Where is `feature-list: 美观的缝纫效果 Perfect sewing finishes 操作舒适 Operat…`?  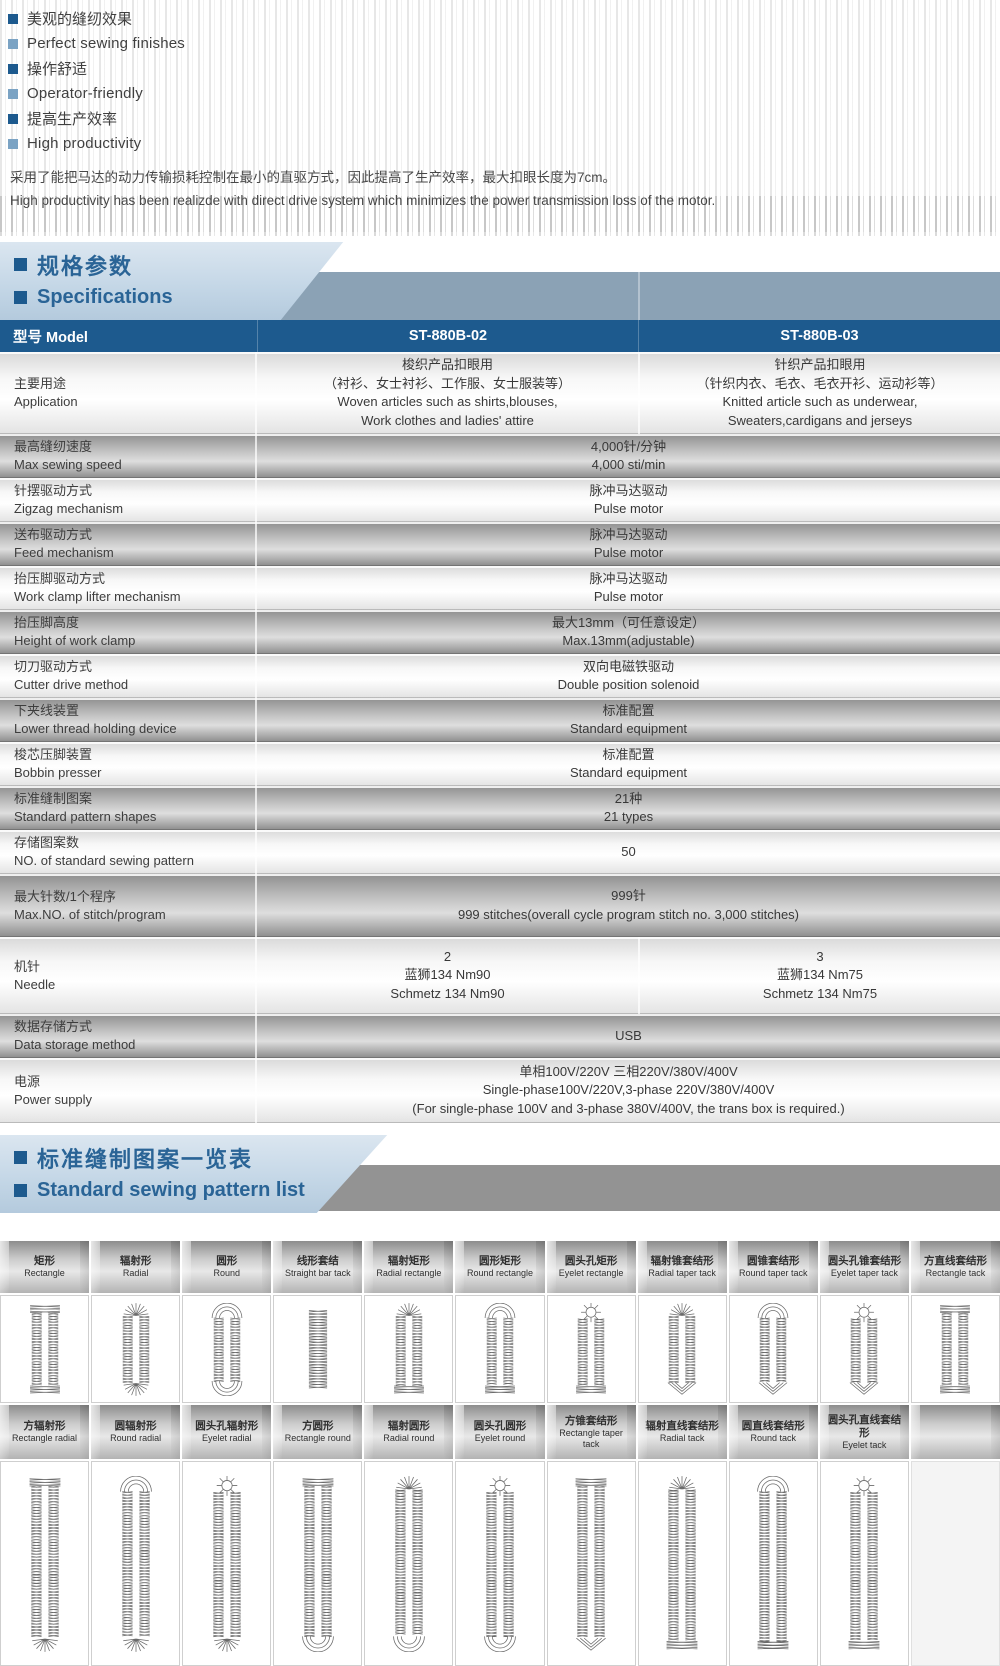 feature-list: 美观的缝纫效果 Perfect sewing finishes 操作舒适 Operat… is located at coordinates (500, 78).